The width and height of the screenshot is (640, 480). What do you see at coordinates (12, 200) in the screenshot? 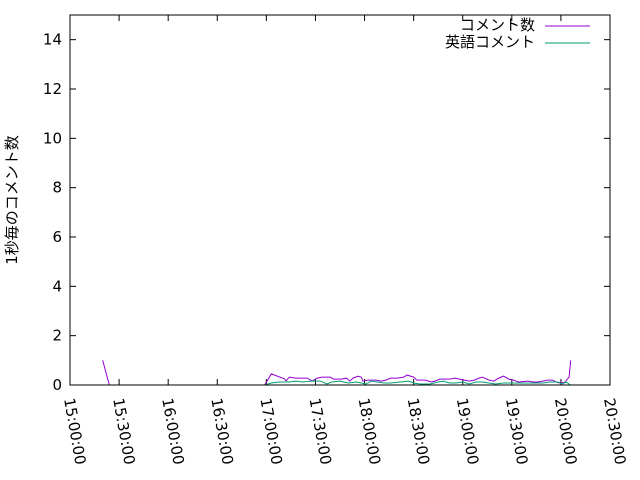
I see `y-axis-label: 1秒毎のコメント数` at bounding box center [12, 200].